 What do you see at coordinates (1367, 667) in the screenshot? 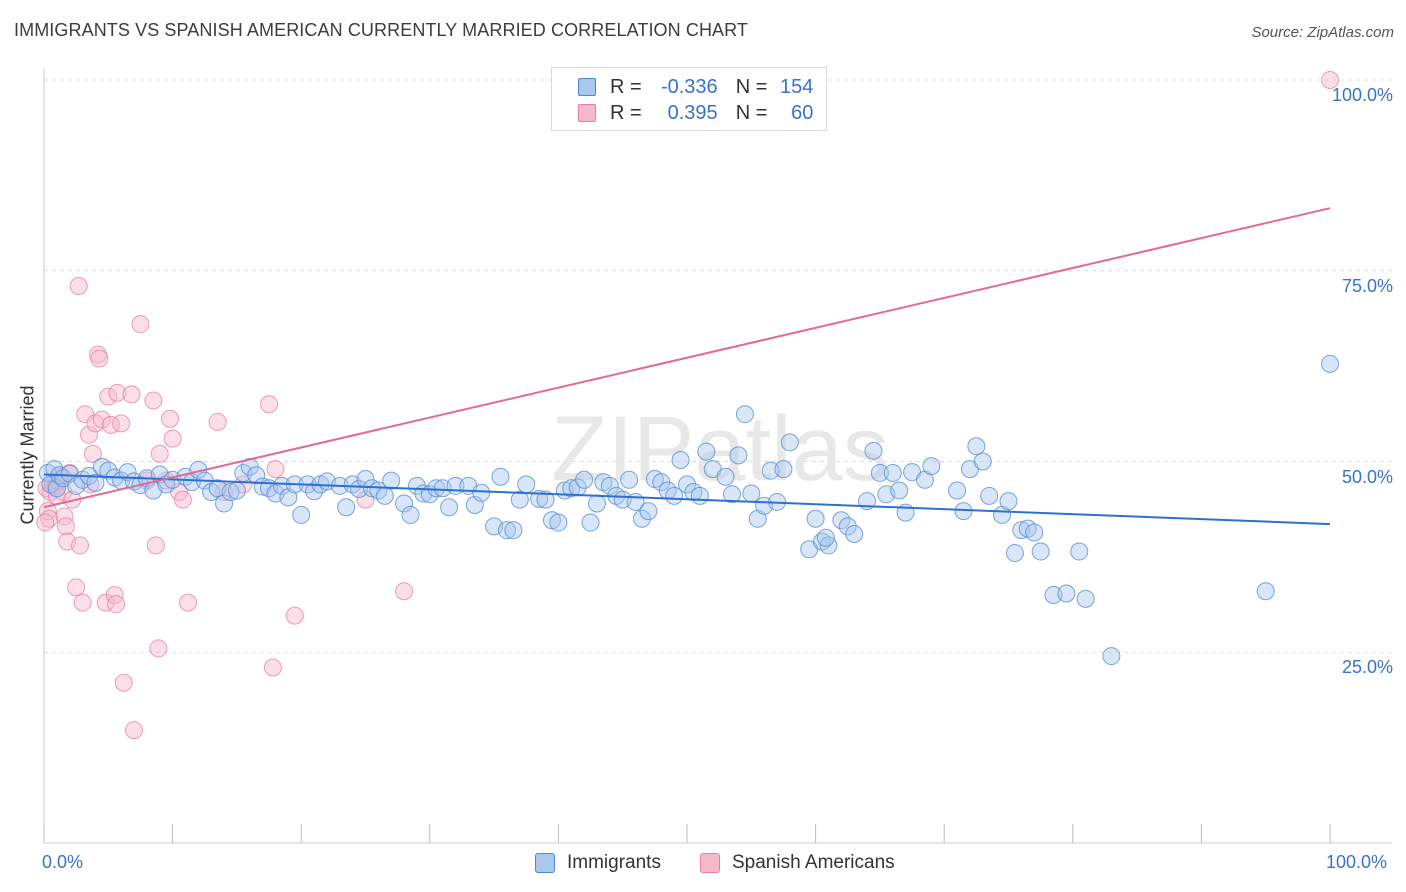
I see `y-tick-label: 25.0%` at bounding box center [1367, 667].